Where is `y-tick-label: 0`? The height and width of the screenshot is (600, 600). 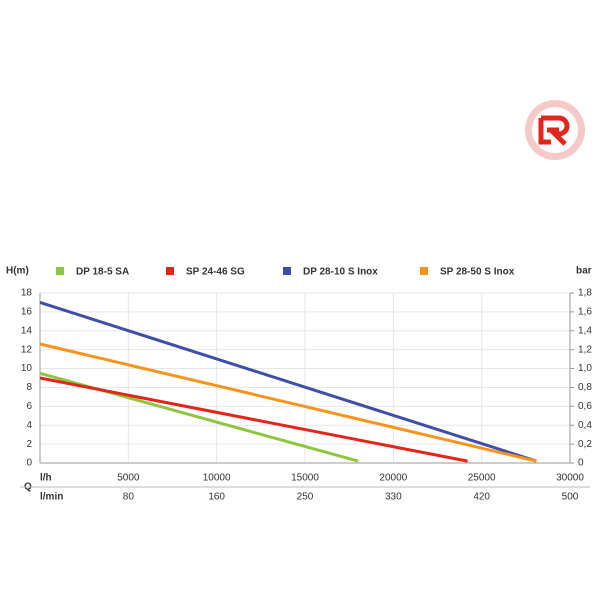 y-tick-label: 0 is located at coordinates (29, 463).